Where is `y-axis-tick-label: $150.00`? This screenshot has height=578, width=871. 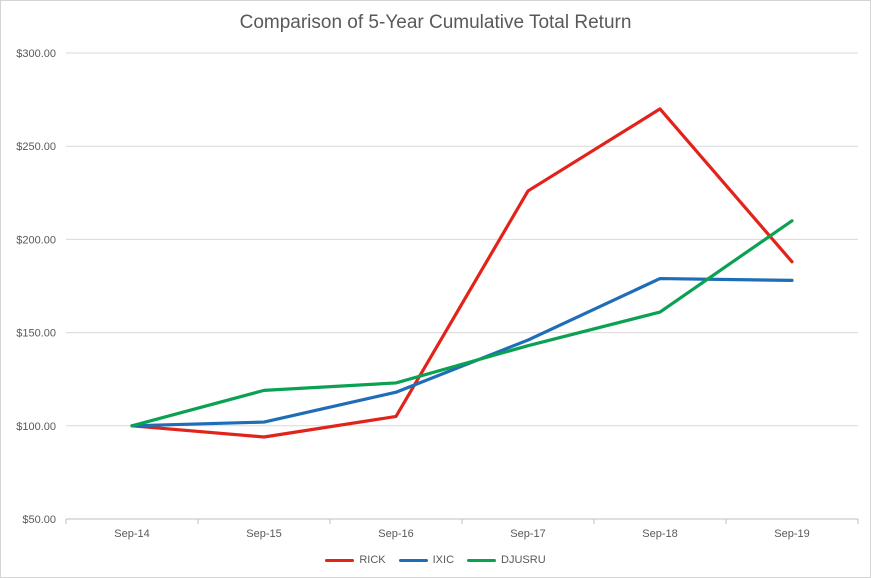
y-axis-tick-label: $150.00 is located at coordinates (36, 334).